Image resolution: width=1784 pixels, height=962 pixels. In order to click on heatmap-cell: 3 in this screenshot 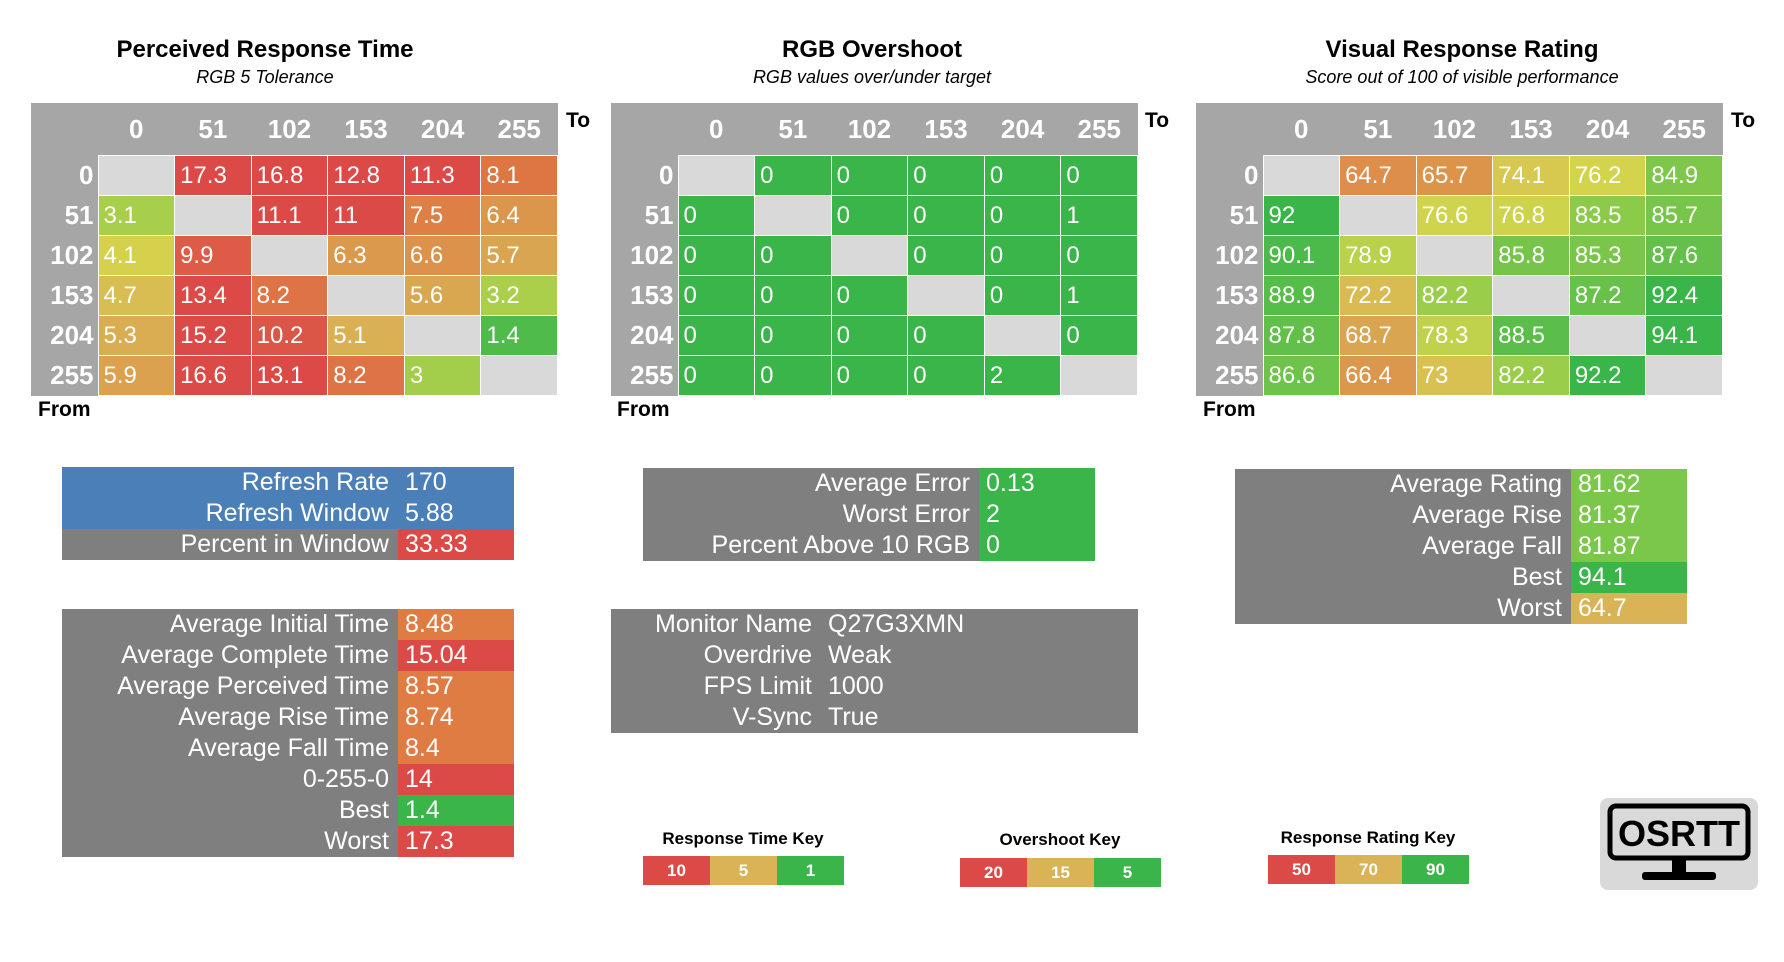, I will do `click(442, 375)`.